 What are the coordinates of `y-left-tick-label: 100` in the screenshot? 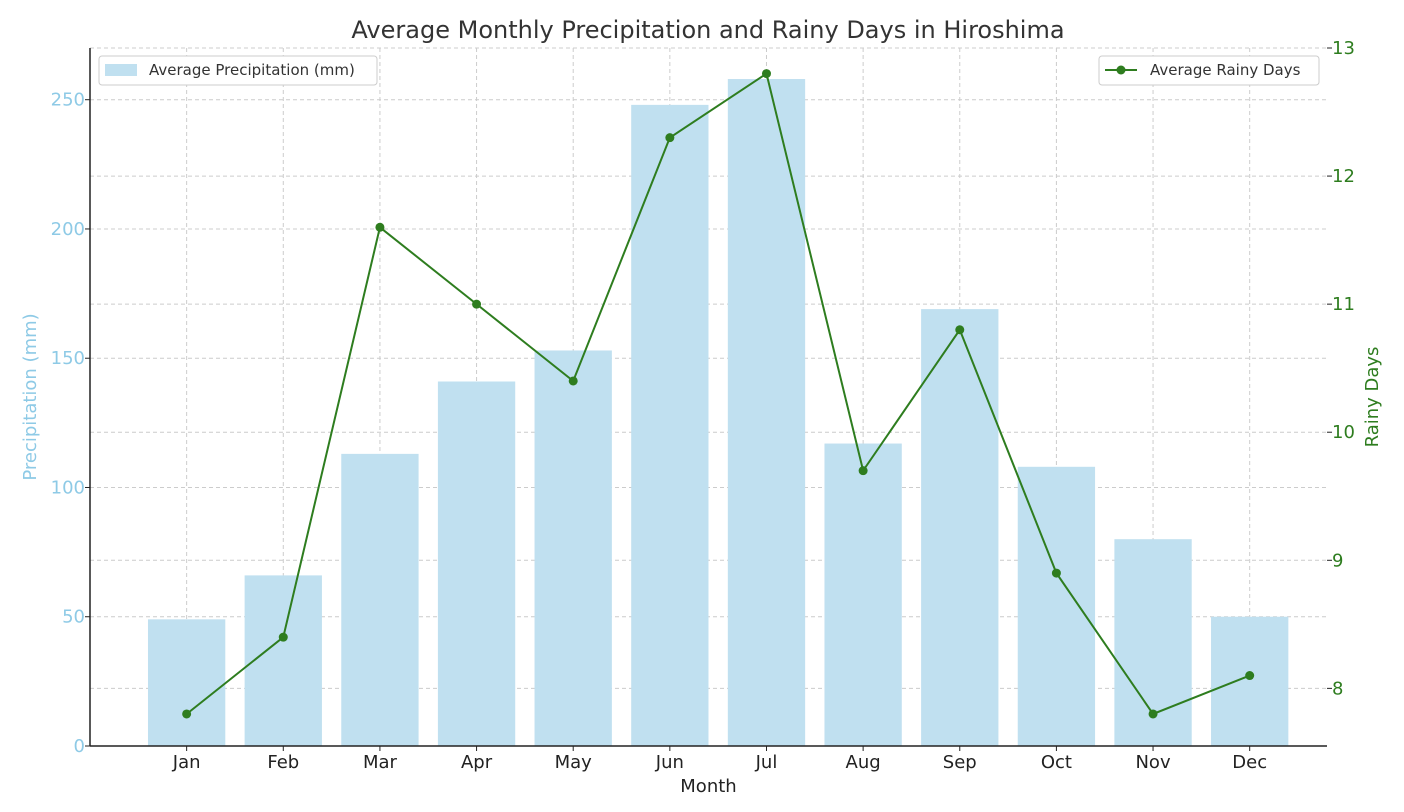 It's located at (68, 487).